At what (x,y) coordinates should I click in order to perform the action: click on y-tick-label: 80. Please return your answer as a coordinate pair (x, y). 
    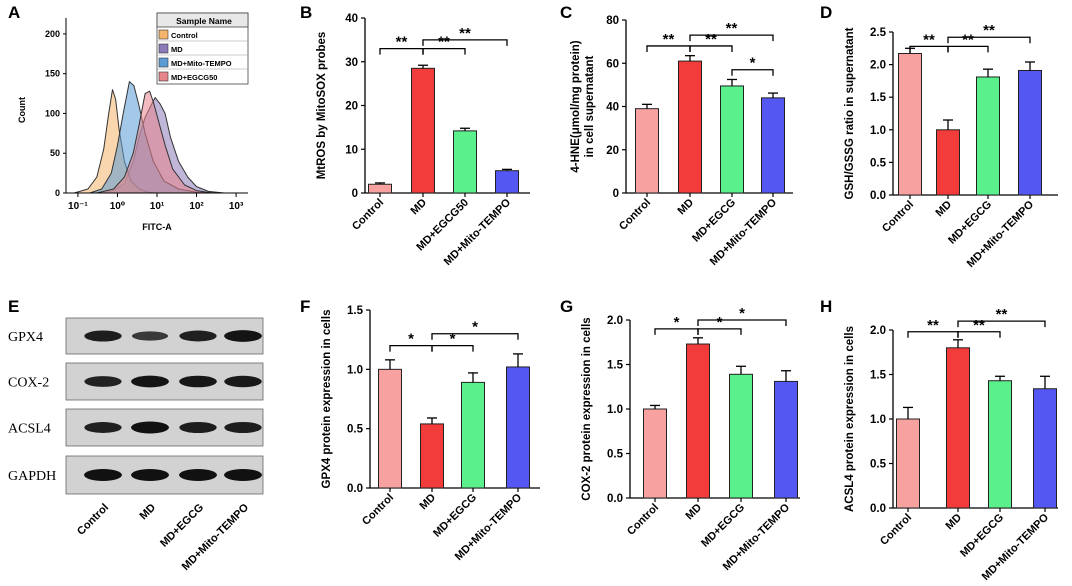
    Looking at the image, I should click on (612, 21).